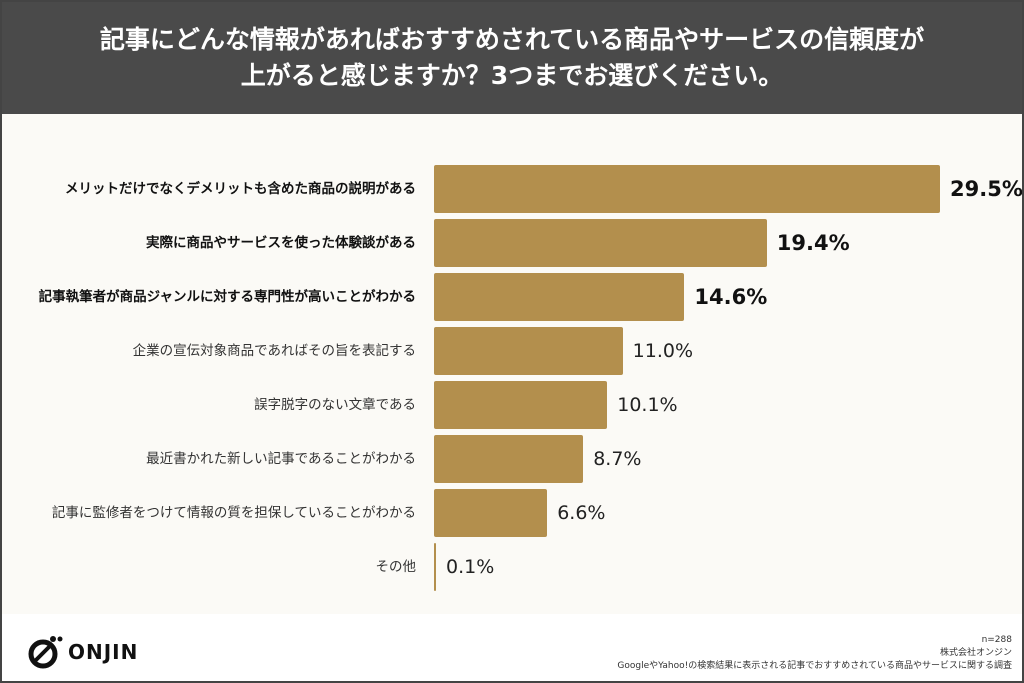  I want to click on onjin-logo: ONJIN, so click(83, 652).